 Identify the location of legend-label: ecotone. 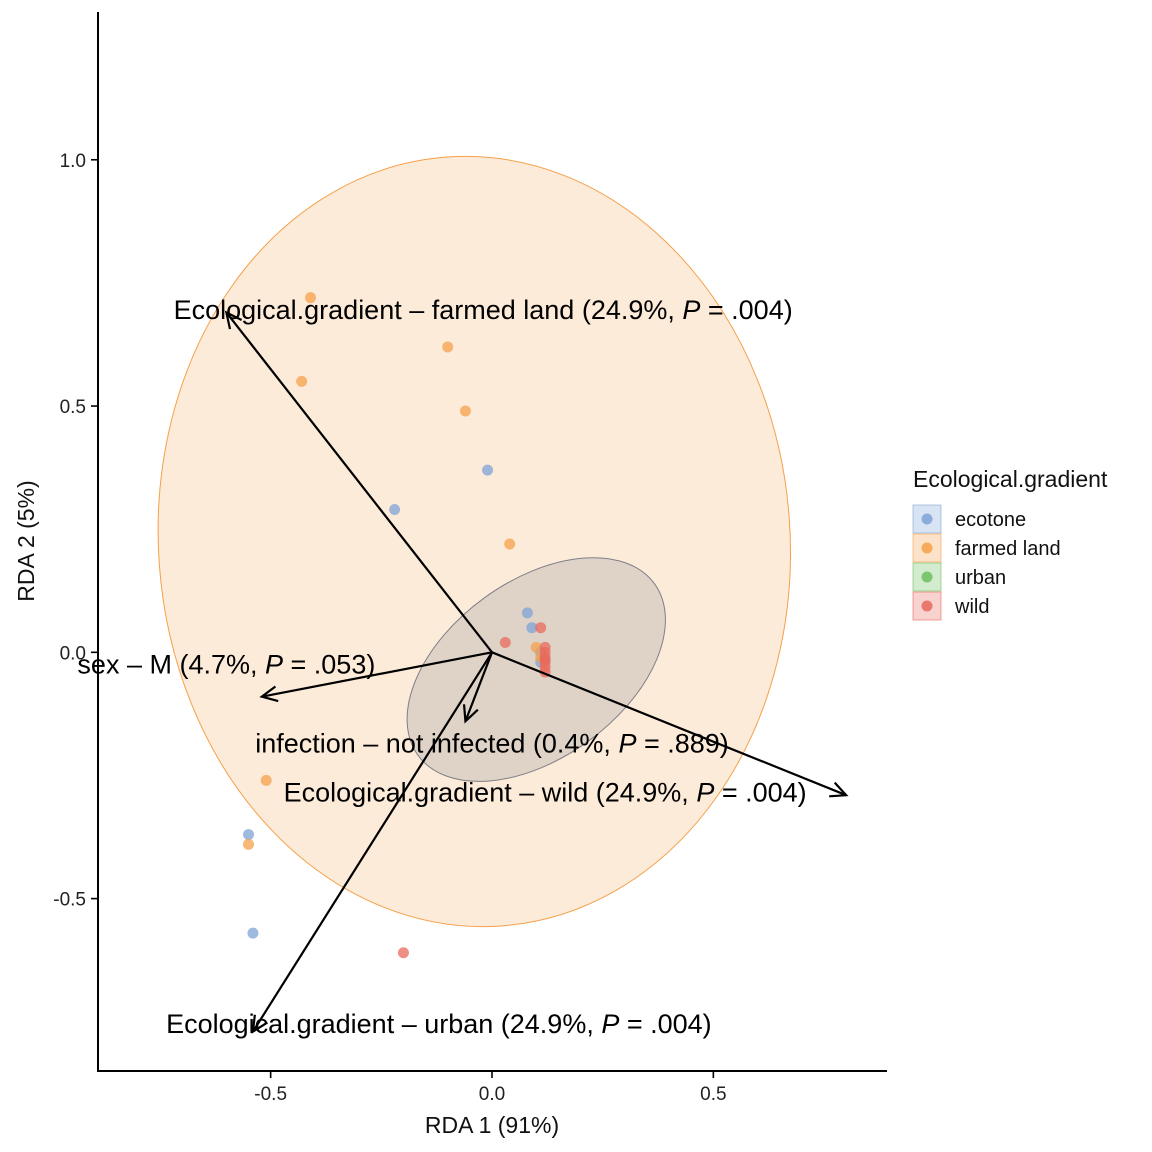
(990, 520).